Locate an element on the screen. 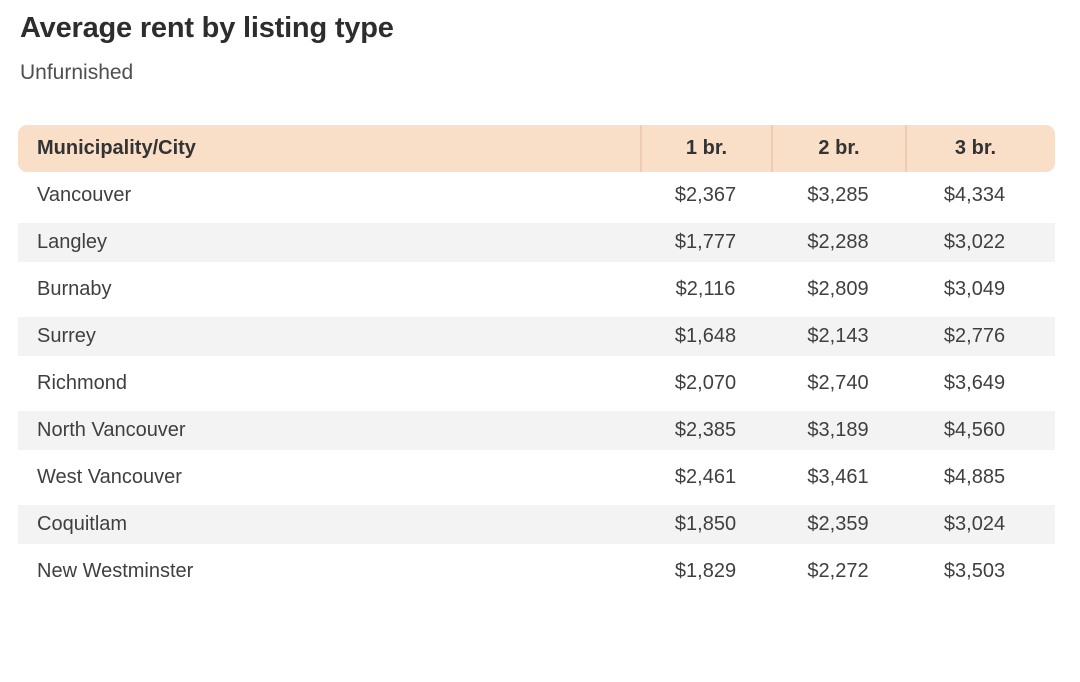 The height and width of the screenshot is (682, 1080). column-header-1br: 1 br. is located at coordinates (705, 149).